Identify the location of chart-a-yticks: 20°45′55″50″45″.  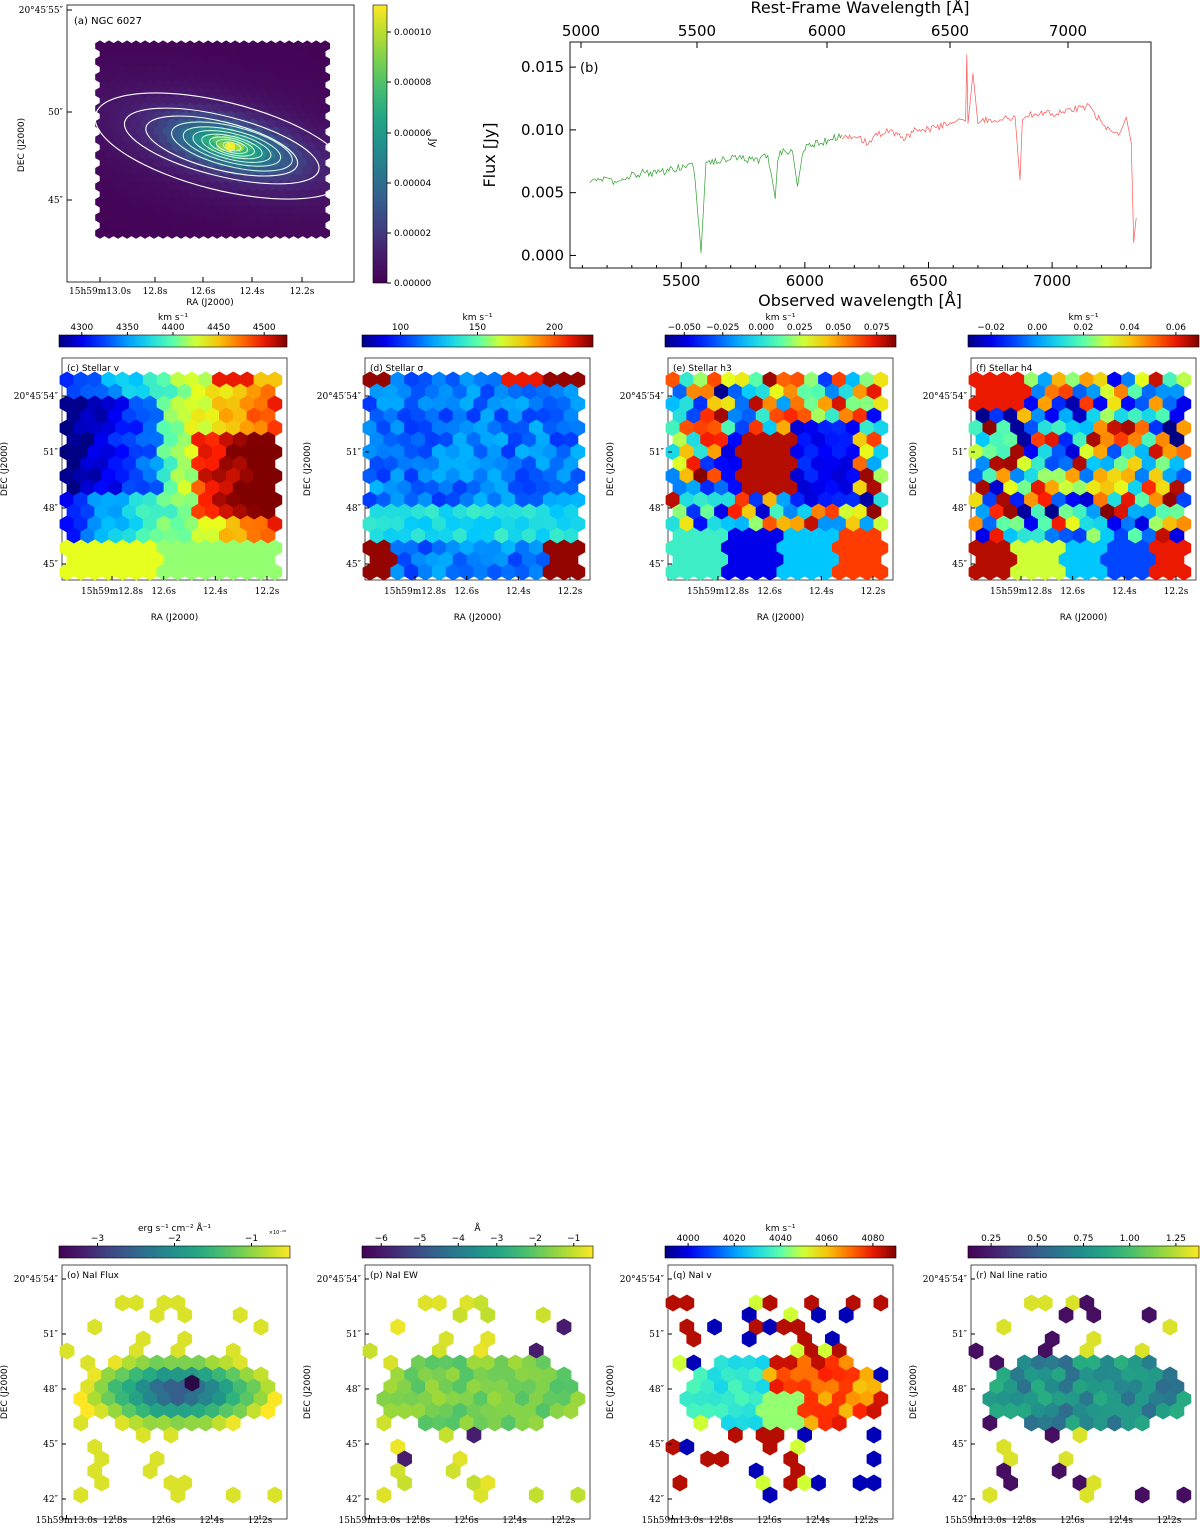
(45, 106).